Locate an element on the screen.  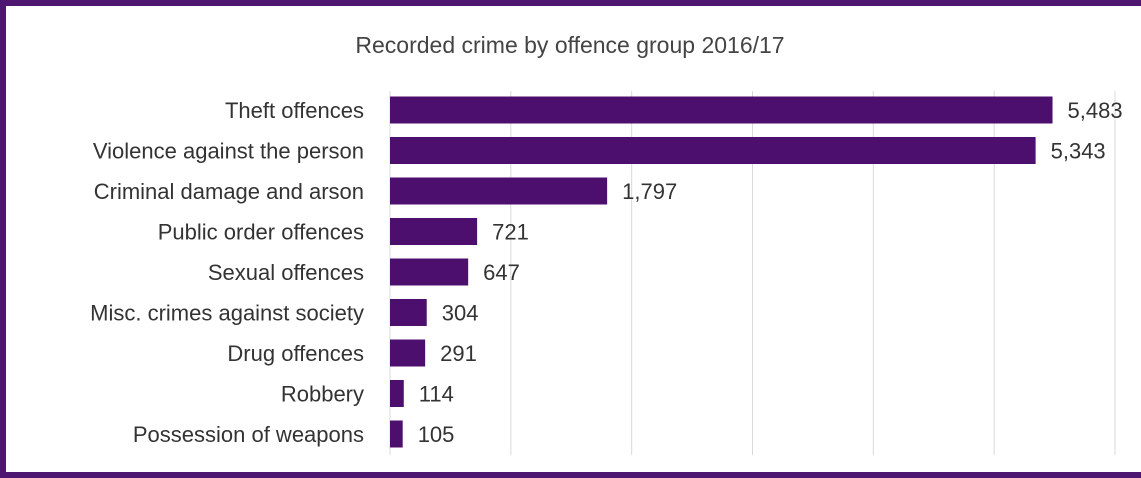
category-label: Robbery is located at coordinates (322, 394).